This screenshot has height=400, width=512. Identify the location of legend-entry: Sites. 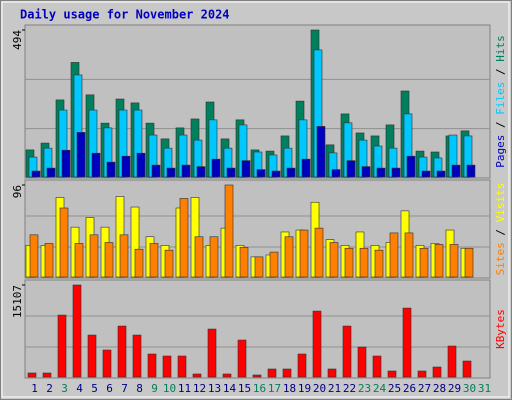
(500, 258).